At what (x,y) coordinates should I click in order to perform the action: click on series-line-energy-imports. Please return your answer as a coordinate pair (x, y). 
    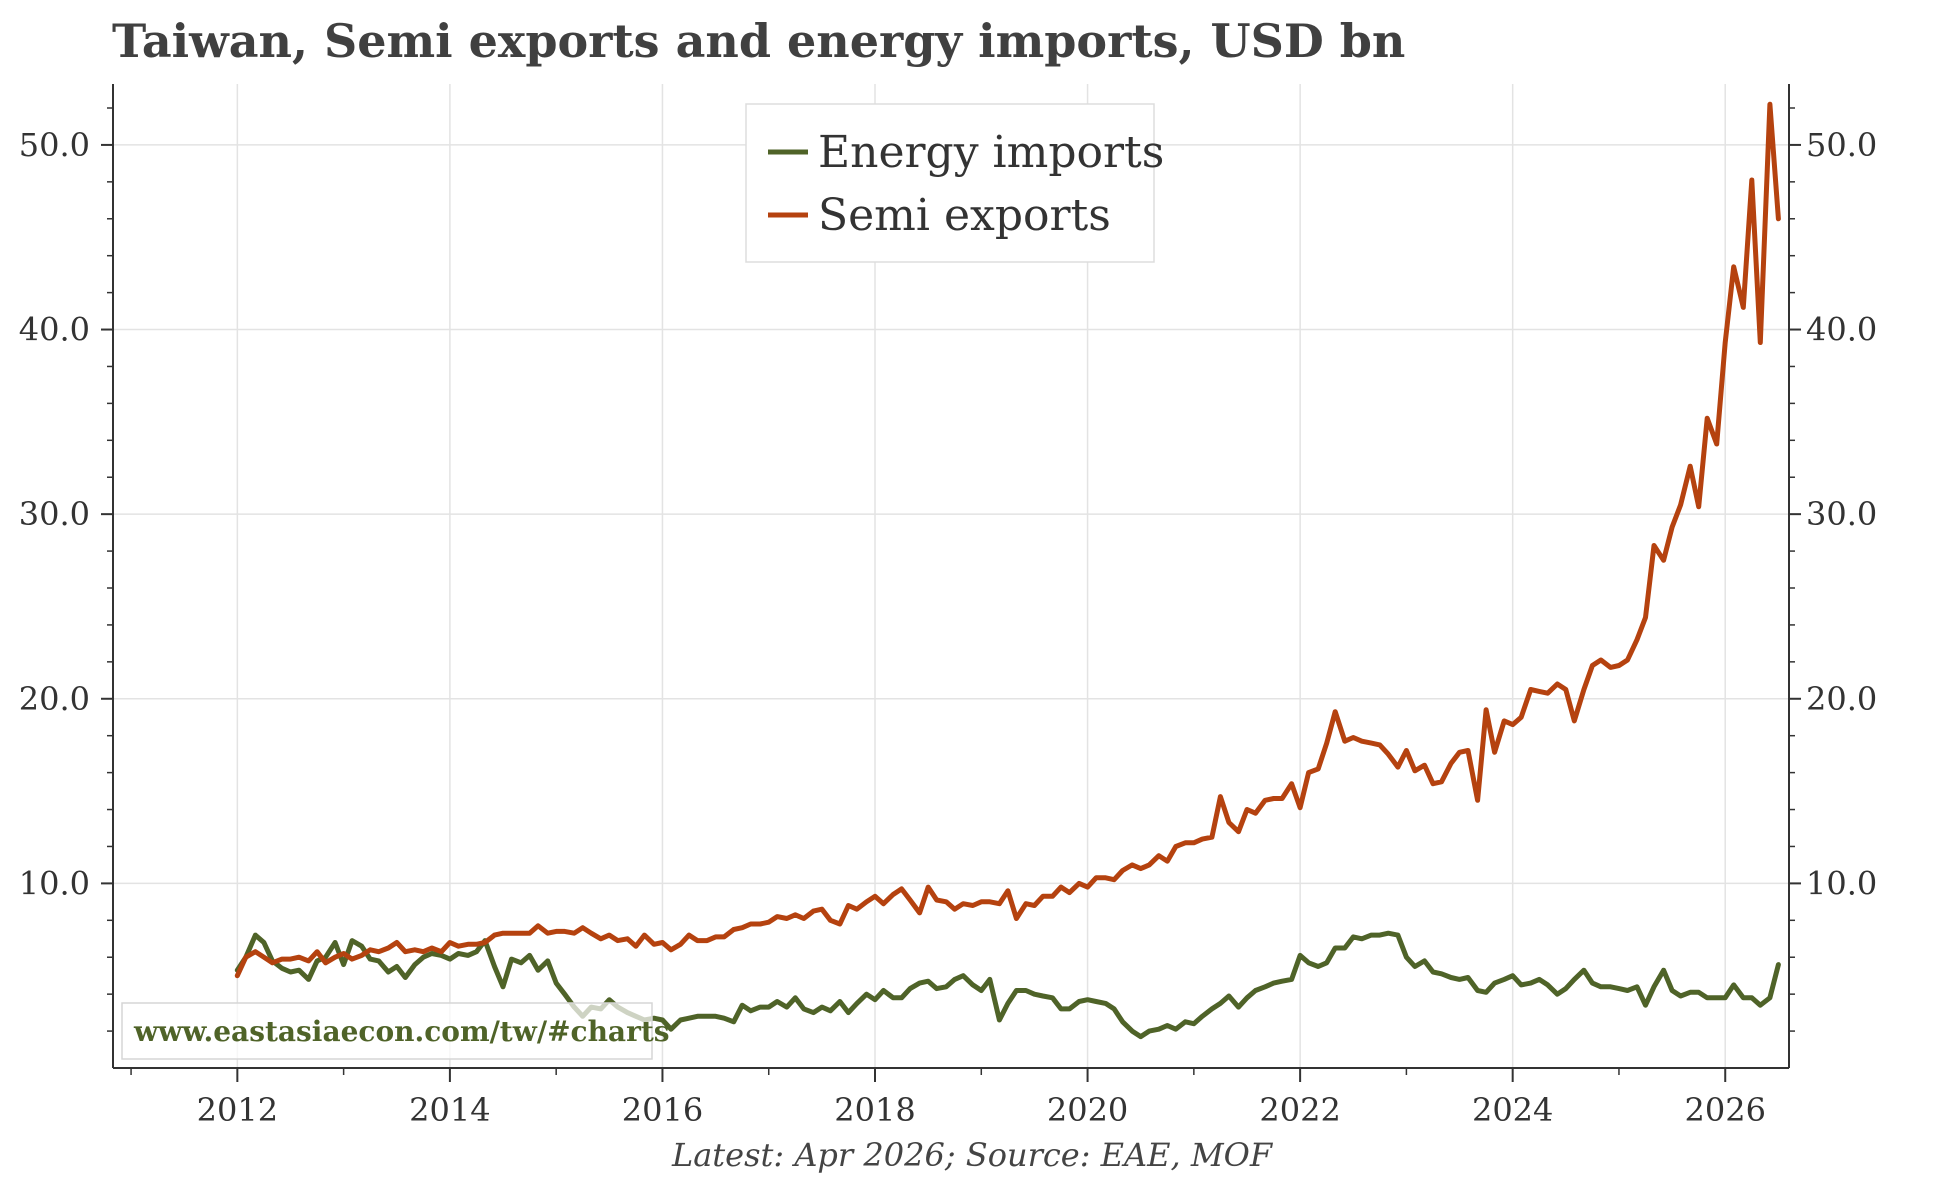
    Looking at the image, I should click on (1007, 985).